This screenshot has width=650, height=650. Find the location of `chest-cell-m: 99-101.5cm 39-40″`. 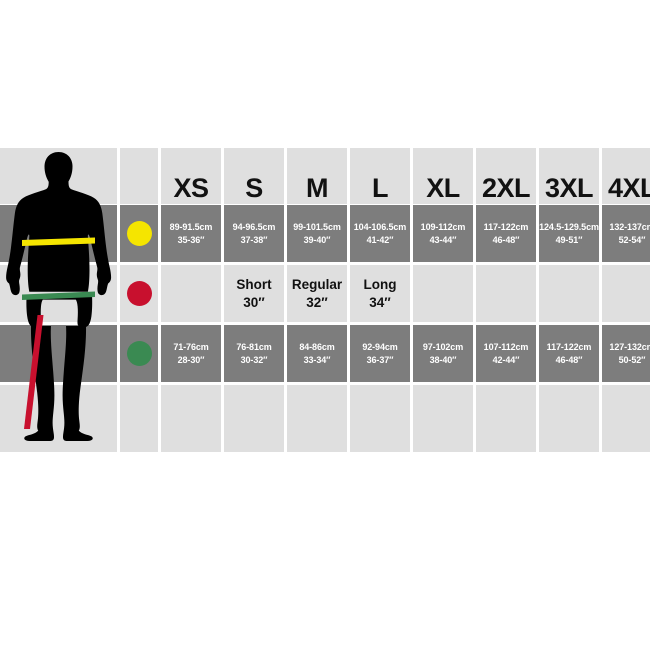

chest-cell-m: 99-101.5cm 39-40″ is located at coordinates (317, 233).